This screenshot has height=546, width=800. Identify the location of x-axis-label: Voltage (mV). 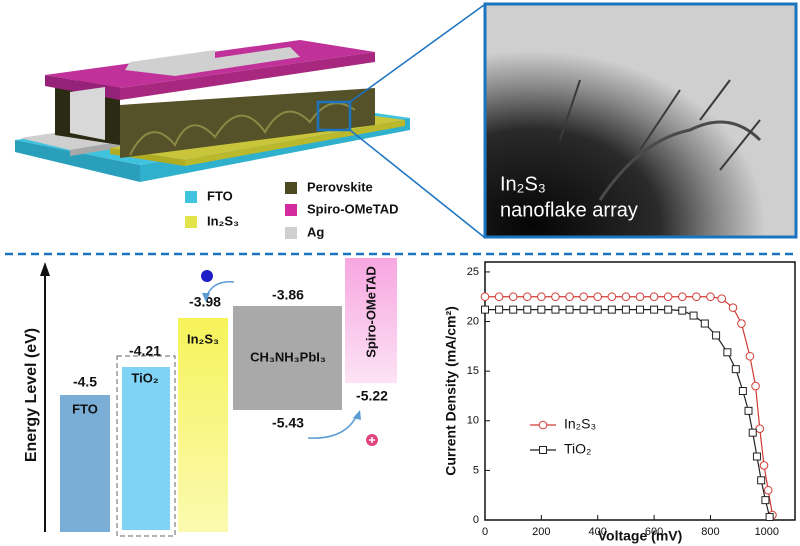
(640, 536).